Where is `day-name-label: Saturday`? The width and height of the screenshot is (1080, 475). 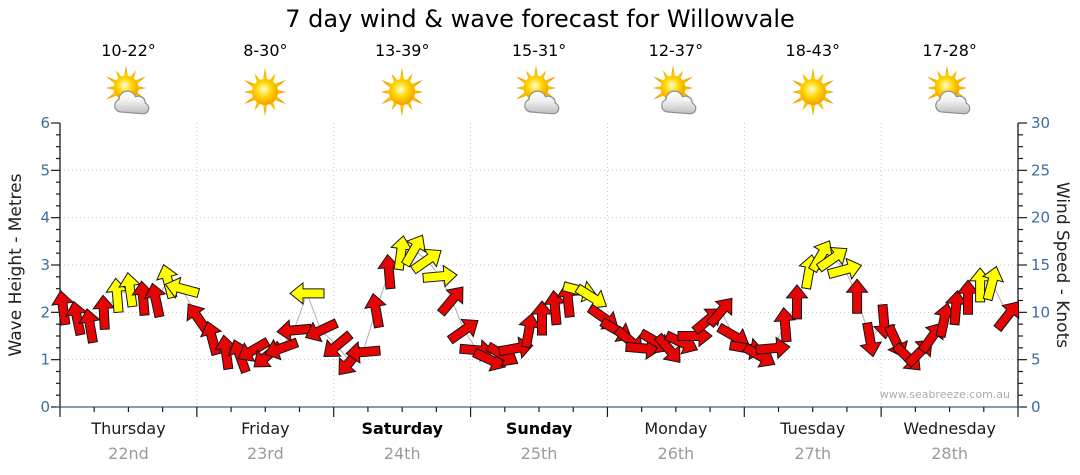
day-name-label: Saturday is located at coordinates (402, 428).